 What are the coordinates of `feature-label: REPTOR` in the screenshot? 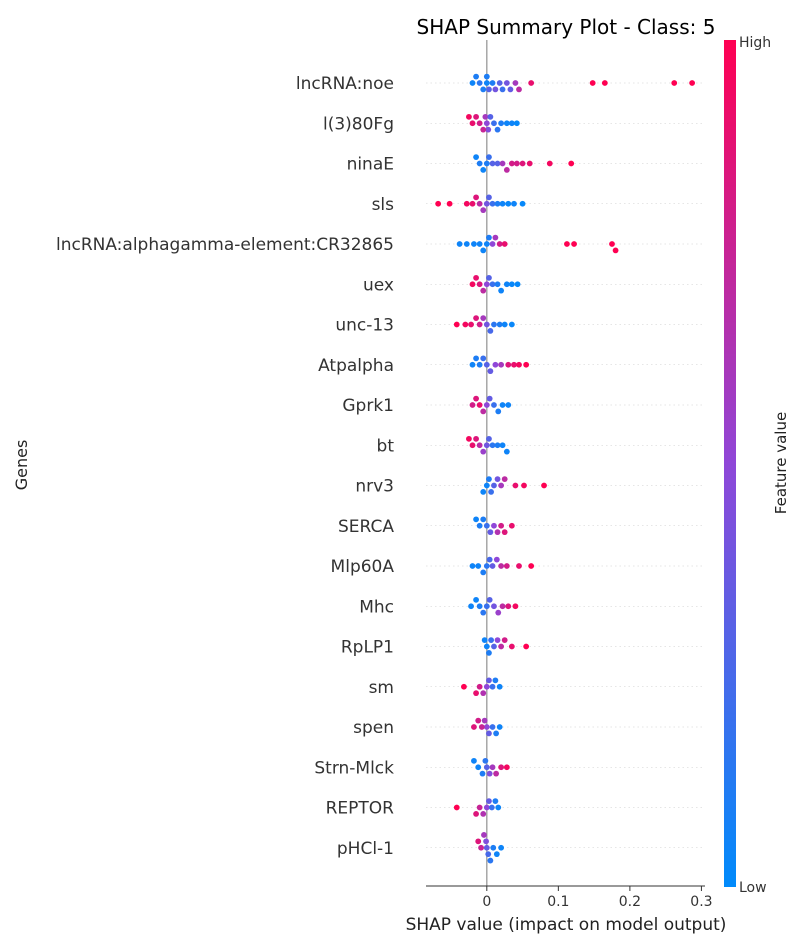 It's located at (360, 809).